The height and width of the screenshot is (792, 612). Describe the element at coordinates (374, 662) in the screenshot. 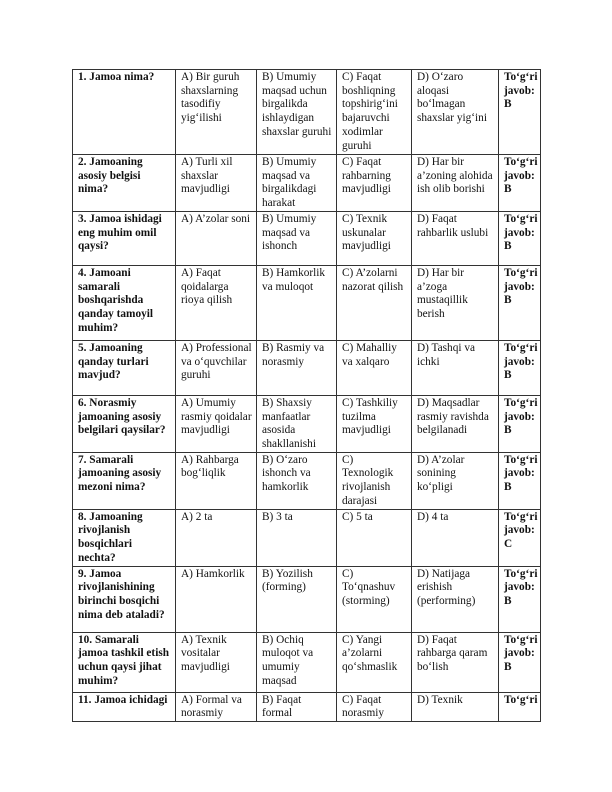

I see `option-c-cell: C) Yangi a’zolarni qo‘shmaslik` at that location.